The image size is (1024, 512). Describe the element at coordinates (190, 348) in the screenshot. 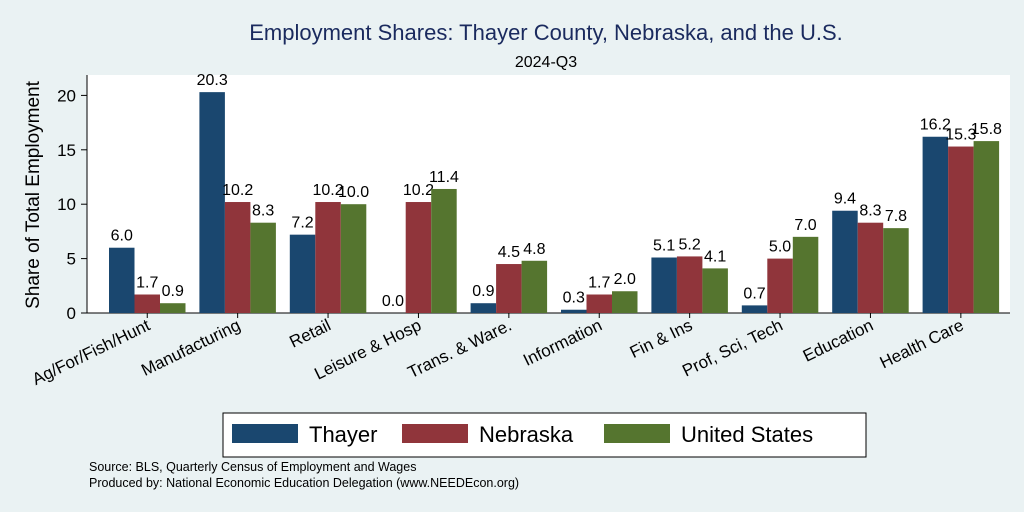

I see `category-label: Manufacturing` at that location.